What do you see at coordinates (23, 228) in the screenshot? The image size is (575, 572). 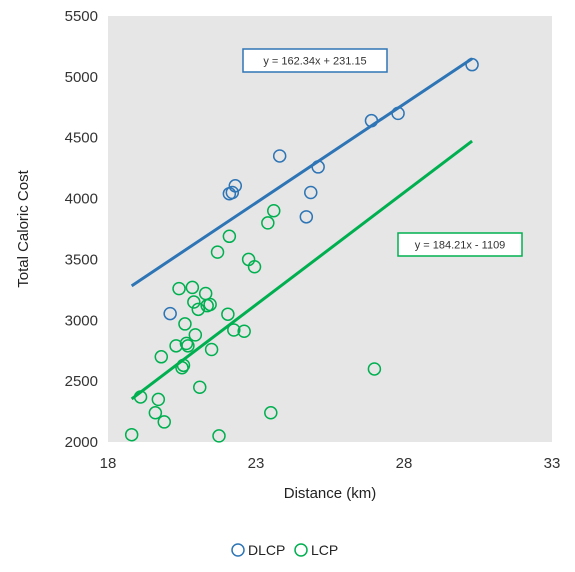 I see `y-axis-label: Total Caloric Cost` at bounding box center [23, 228].